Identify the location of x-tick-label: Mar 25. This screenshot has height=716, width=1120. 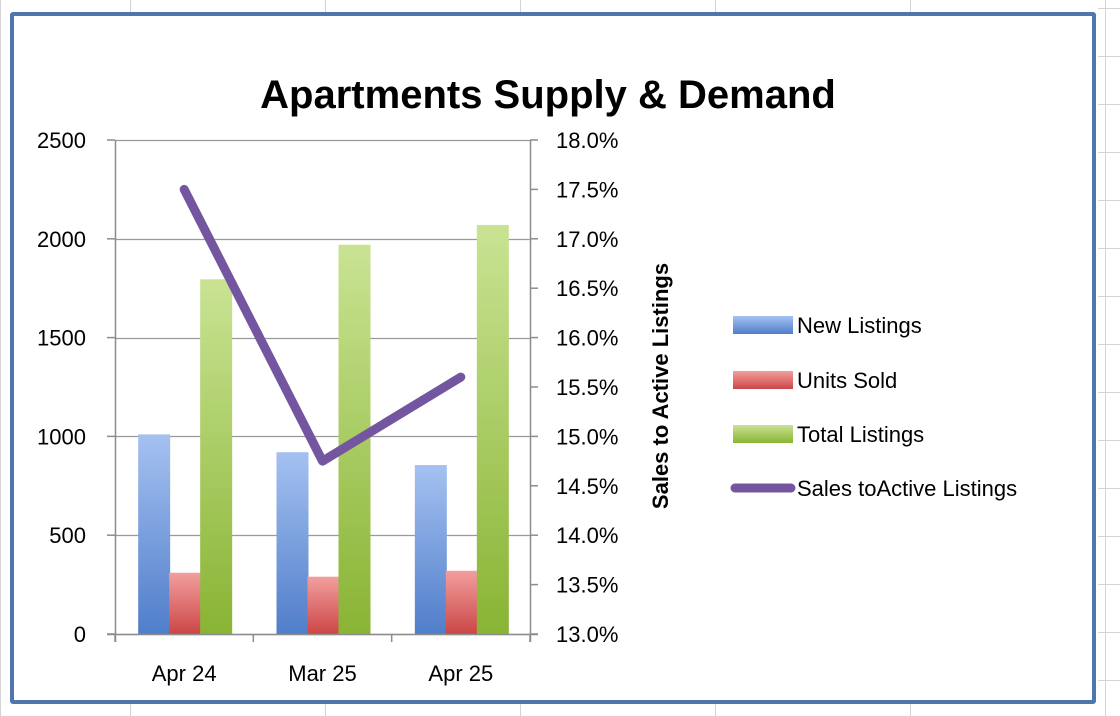
(322, 673).